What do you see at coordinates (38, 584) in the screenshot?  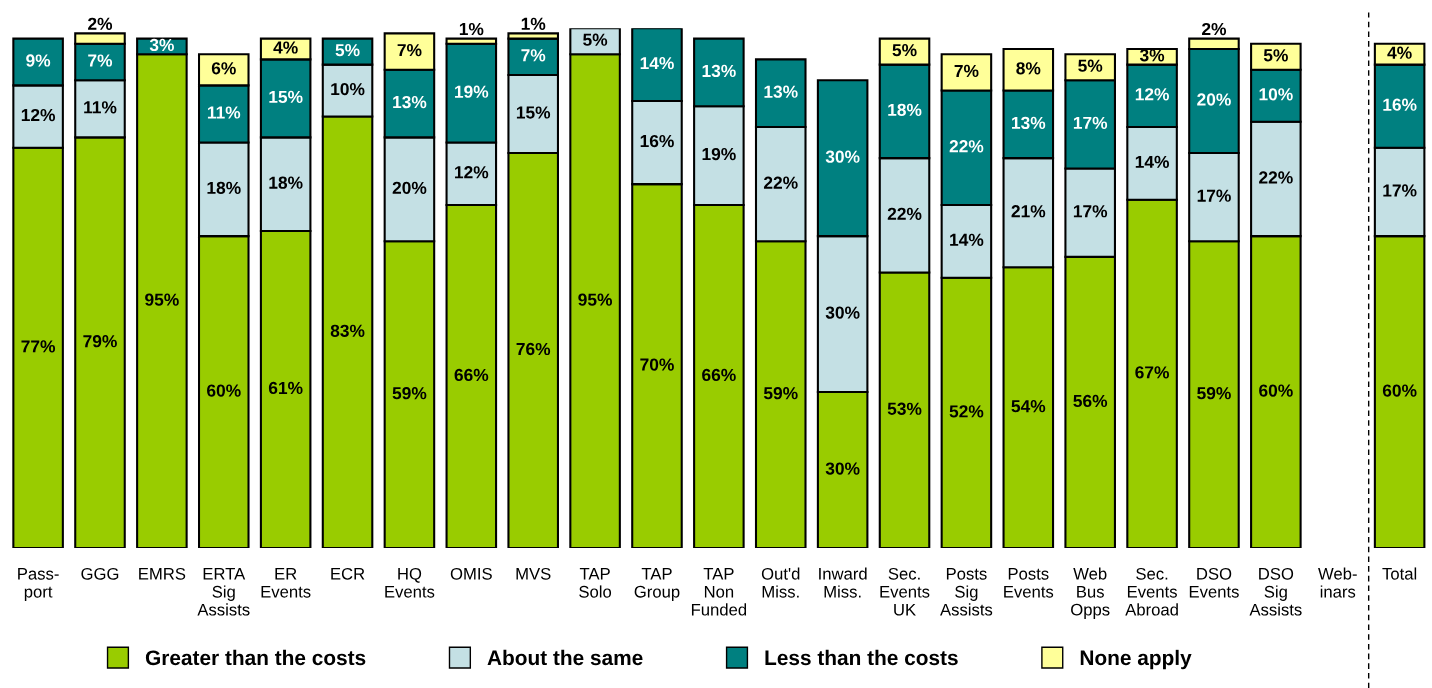 I see `x-tick-label: Pass- port` at bounding box center [38, 584].